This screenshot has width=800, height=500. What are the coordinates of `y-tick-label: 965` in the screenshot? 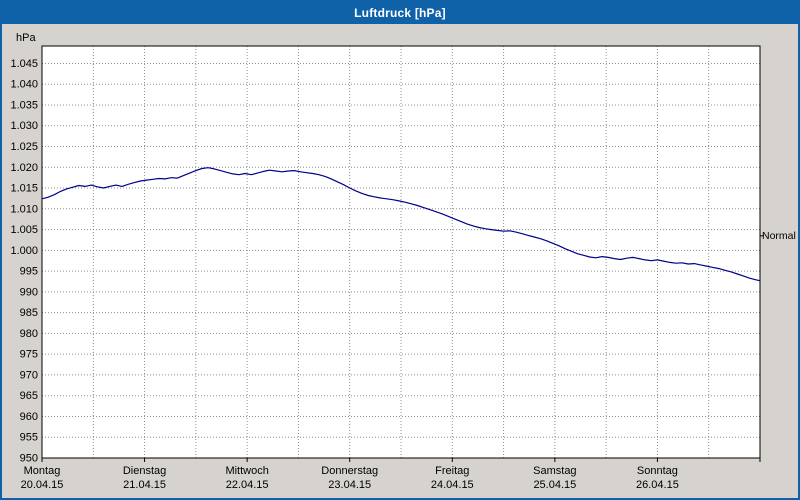 It's located at (29, 396).